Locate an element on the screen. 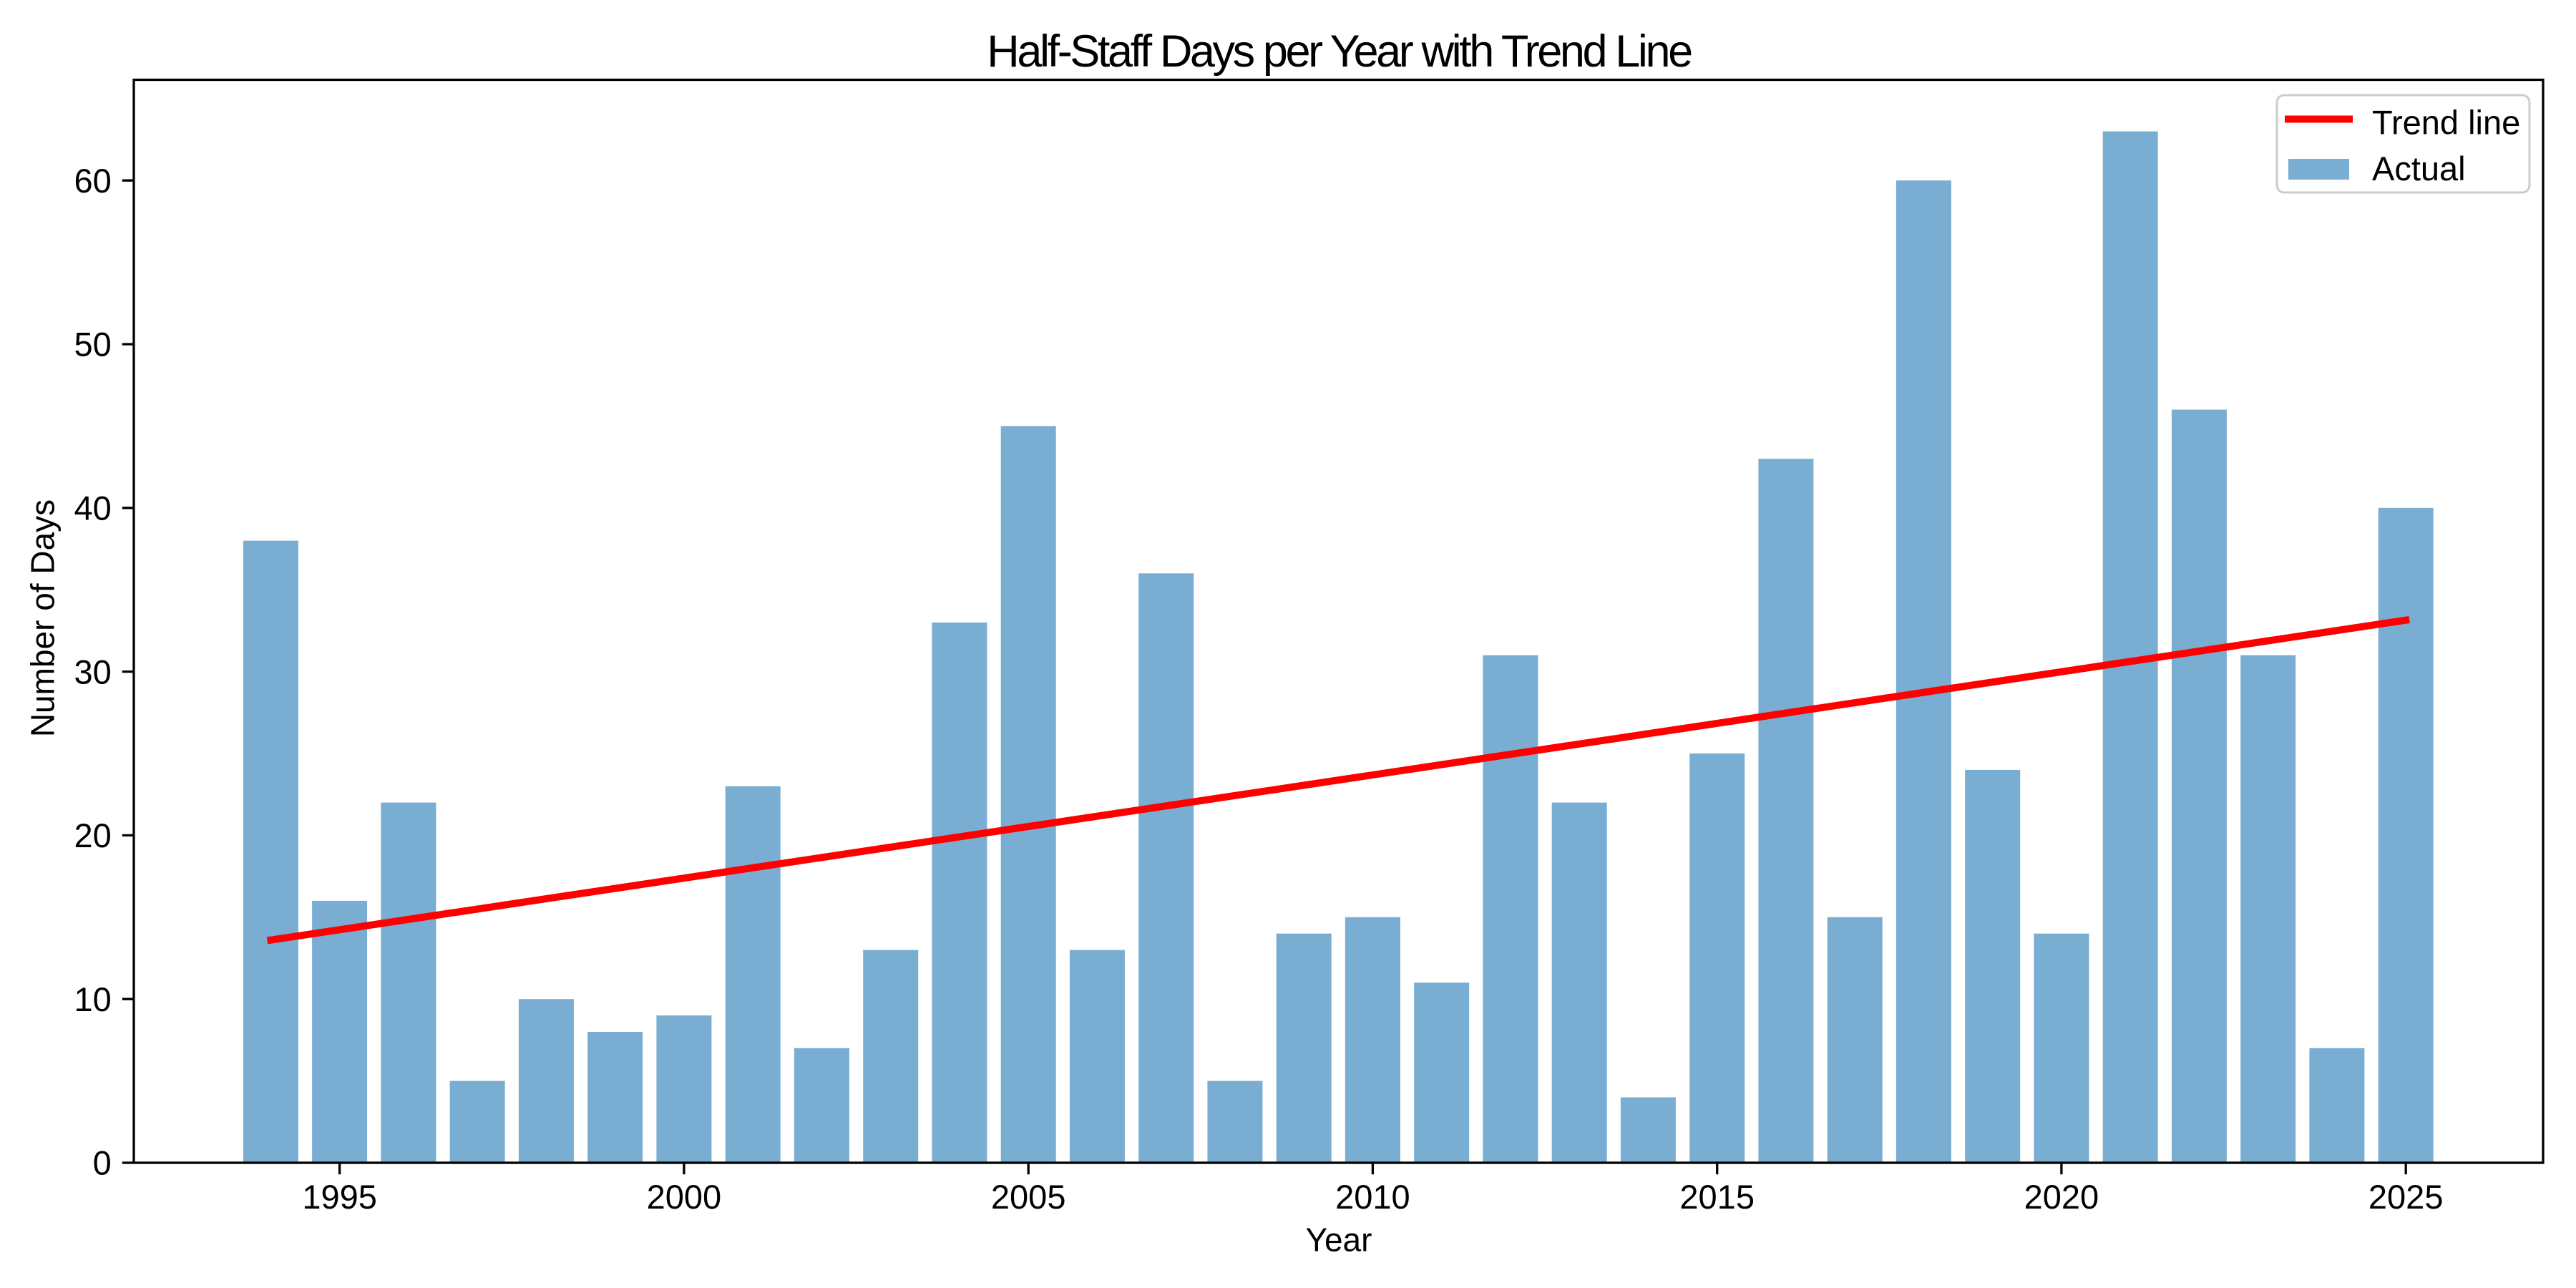 Image resolution: width=2576 pixels, height=1288 pixels. svg-text: Number of Days is located at coordinates (43, 618).